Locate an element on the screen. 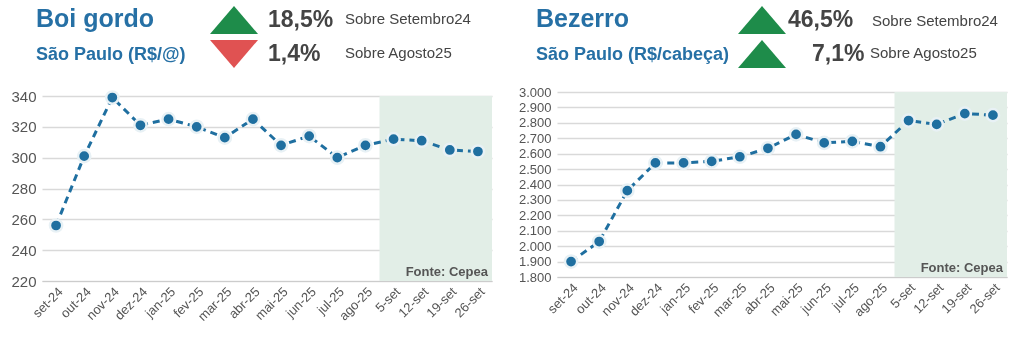 The height and width of the screenshot is (341, 1024). y-tick-label: 300 is located at coordinates (24, 158).